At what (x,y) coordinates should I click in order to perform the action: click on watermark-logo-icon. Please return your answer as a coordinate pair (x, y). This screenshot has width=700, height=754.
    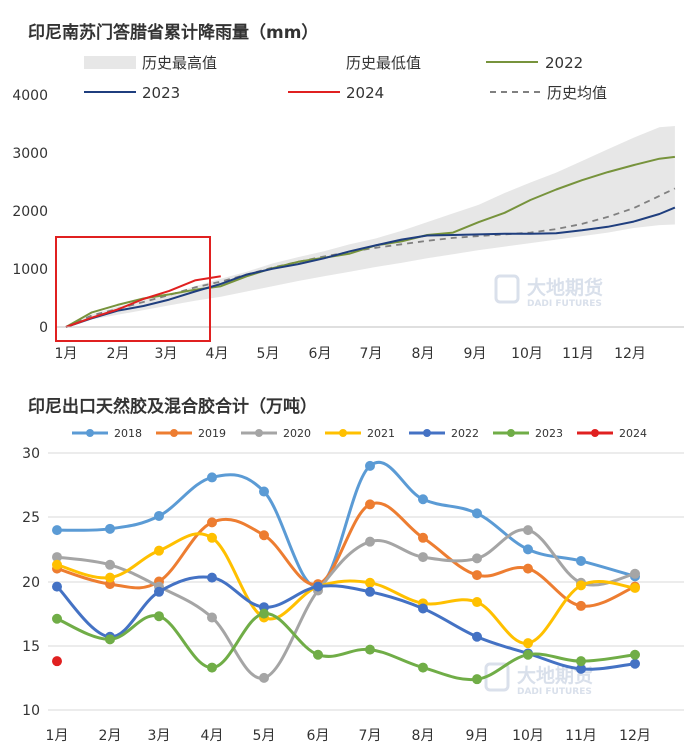
    Looking at the image, I should click on (507, 289).